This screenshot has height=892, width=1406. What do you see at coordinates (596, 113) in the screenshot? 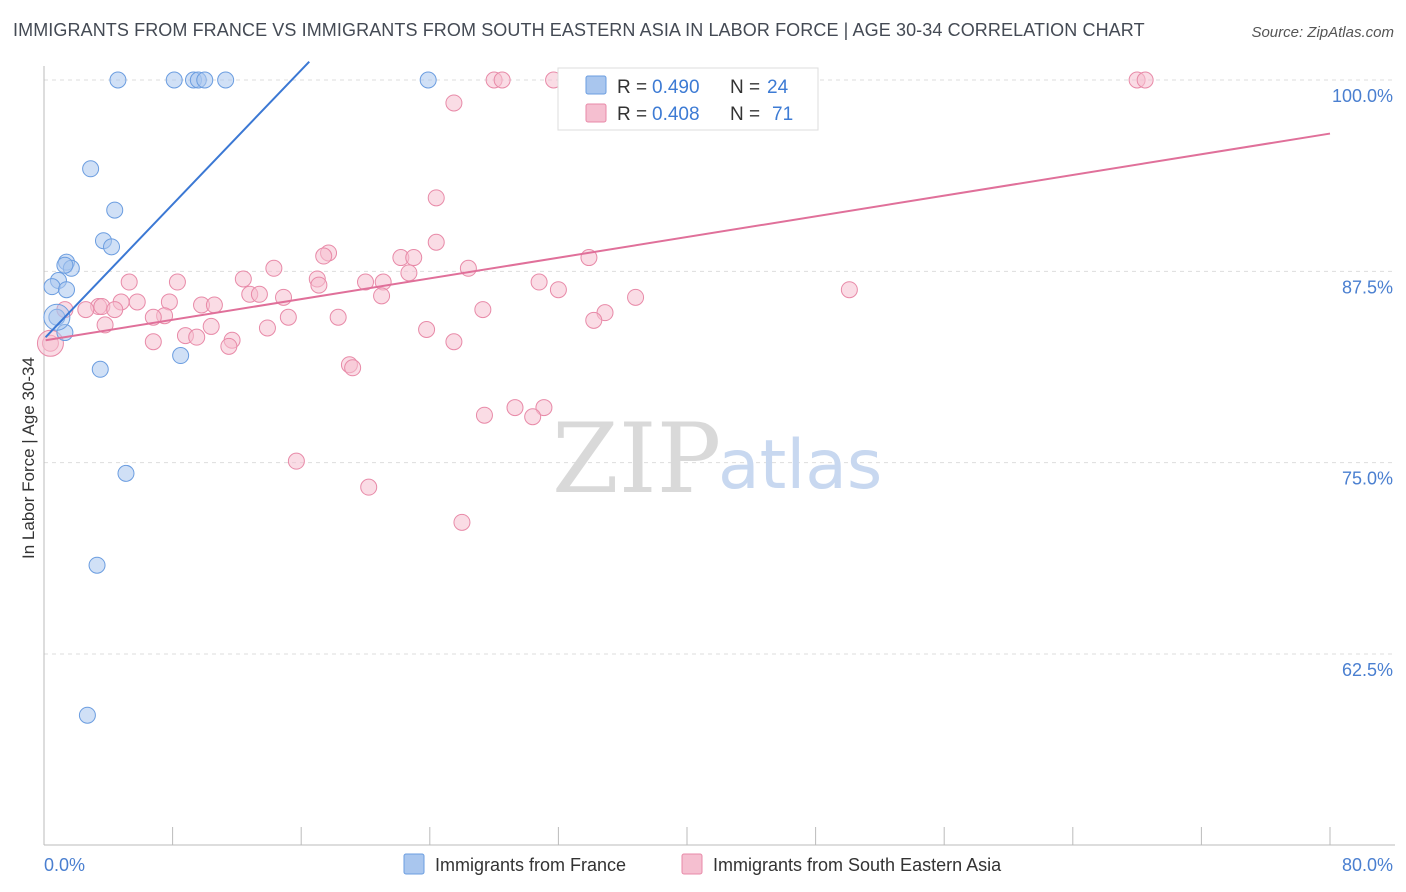
I see `legend-swatch-pink` at bounding box center [596, 113].